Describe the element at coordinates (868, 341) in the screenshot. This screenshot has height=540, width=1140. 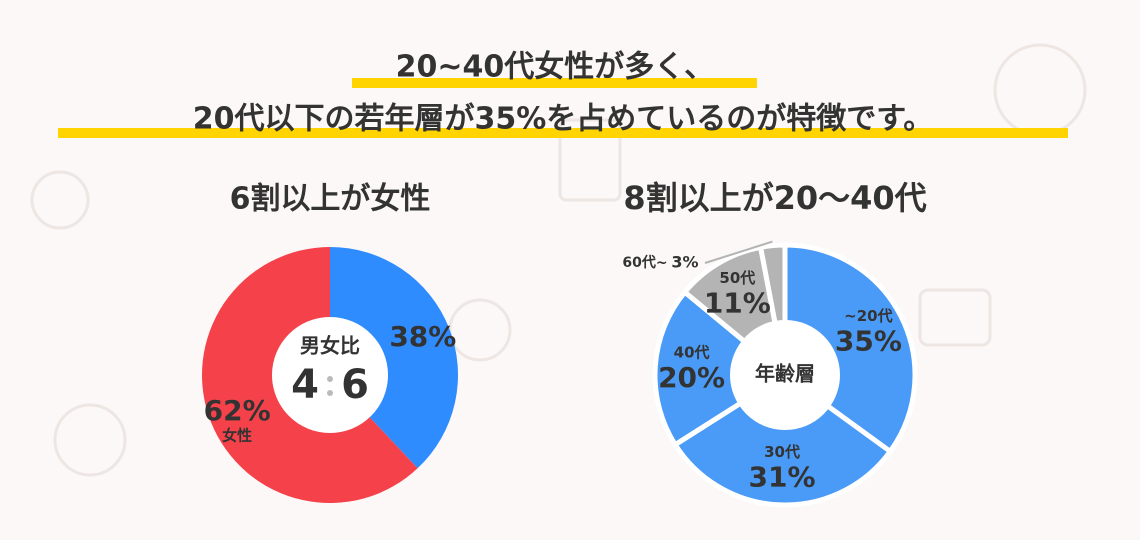
I see `value-label: 35%` at that location.